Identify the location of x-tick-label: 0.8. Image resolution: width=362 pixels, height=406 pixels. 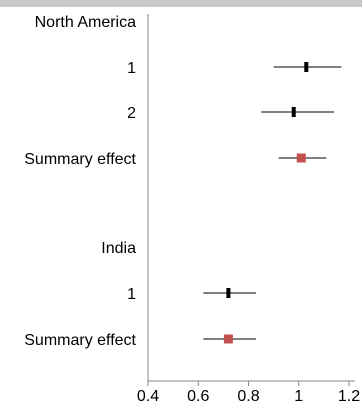
(248, 396).